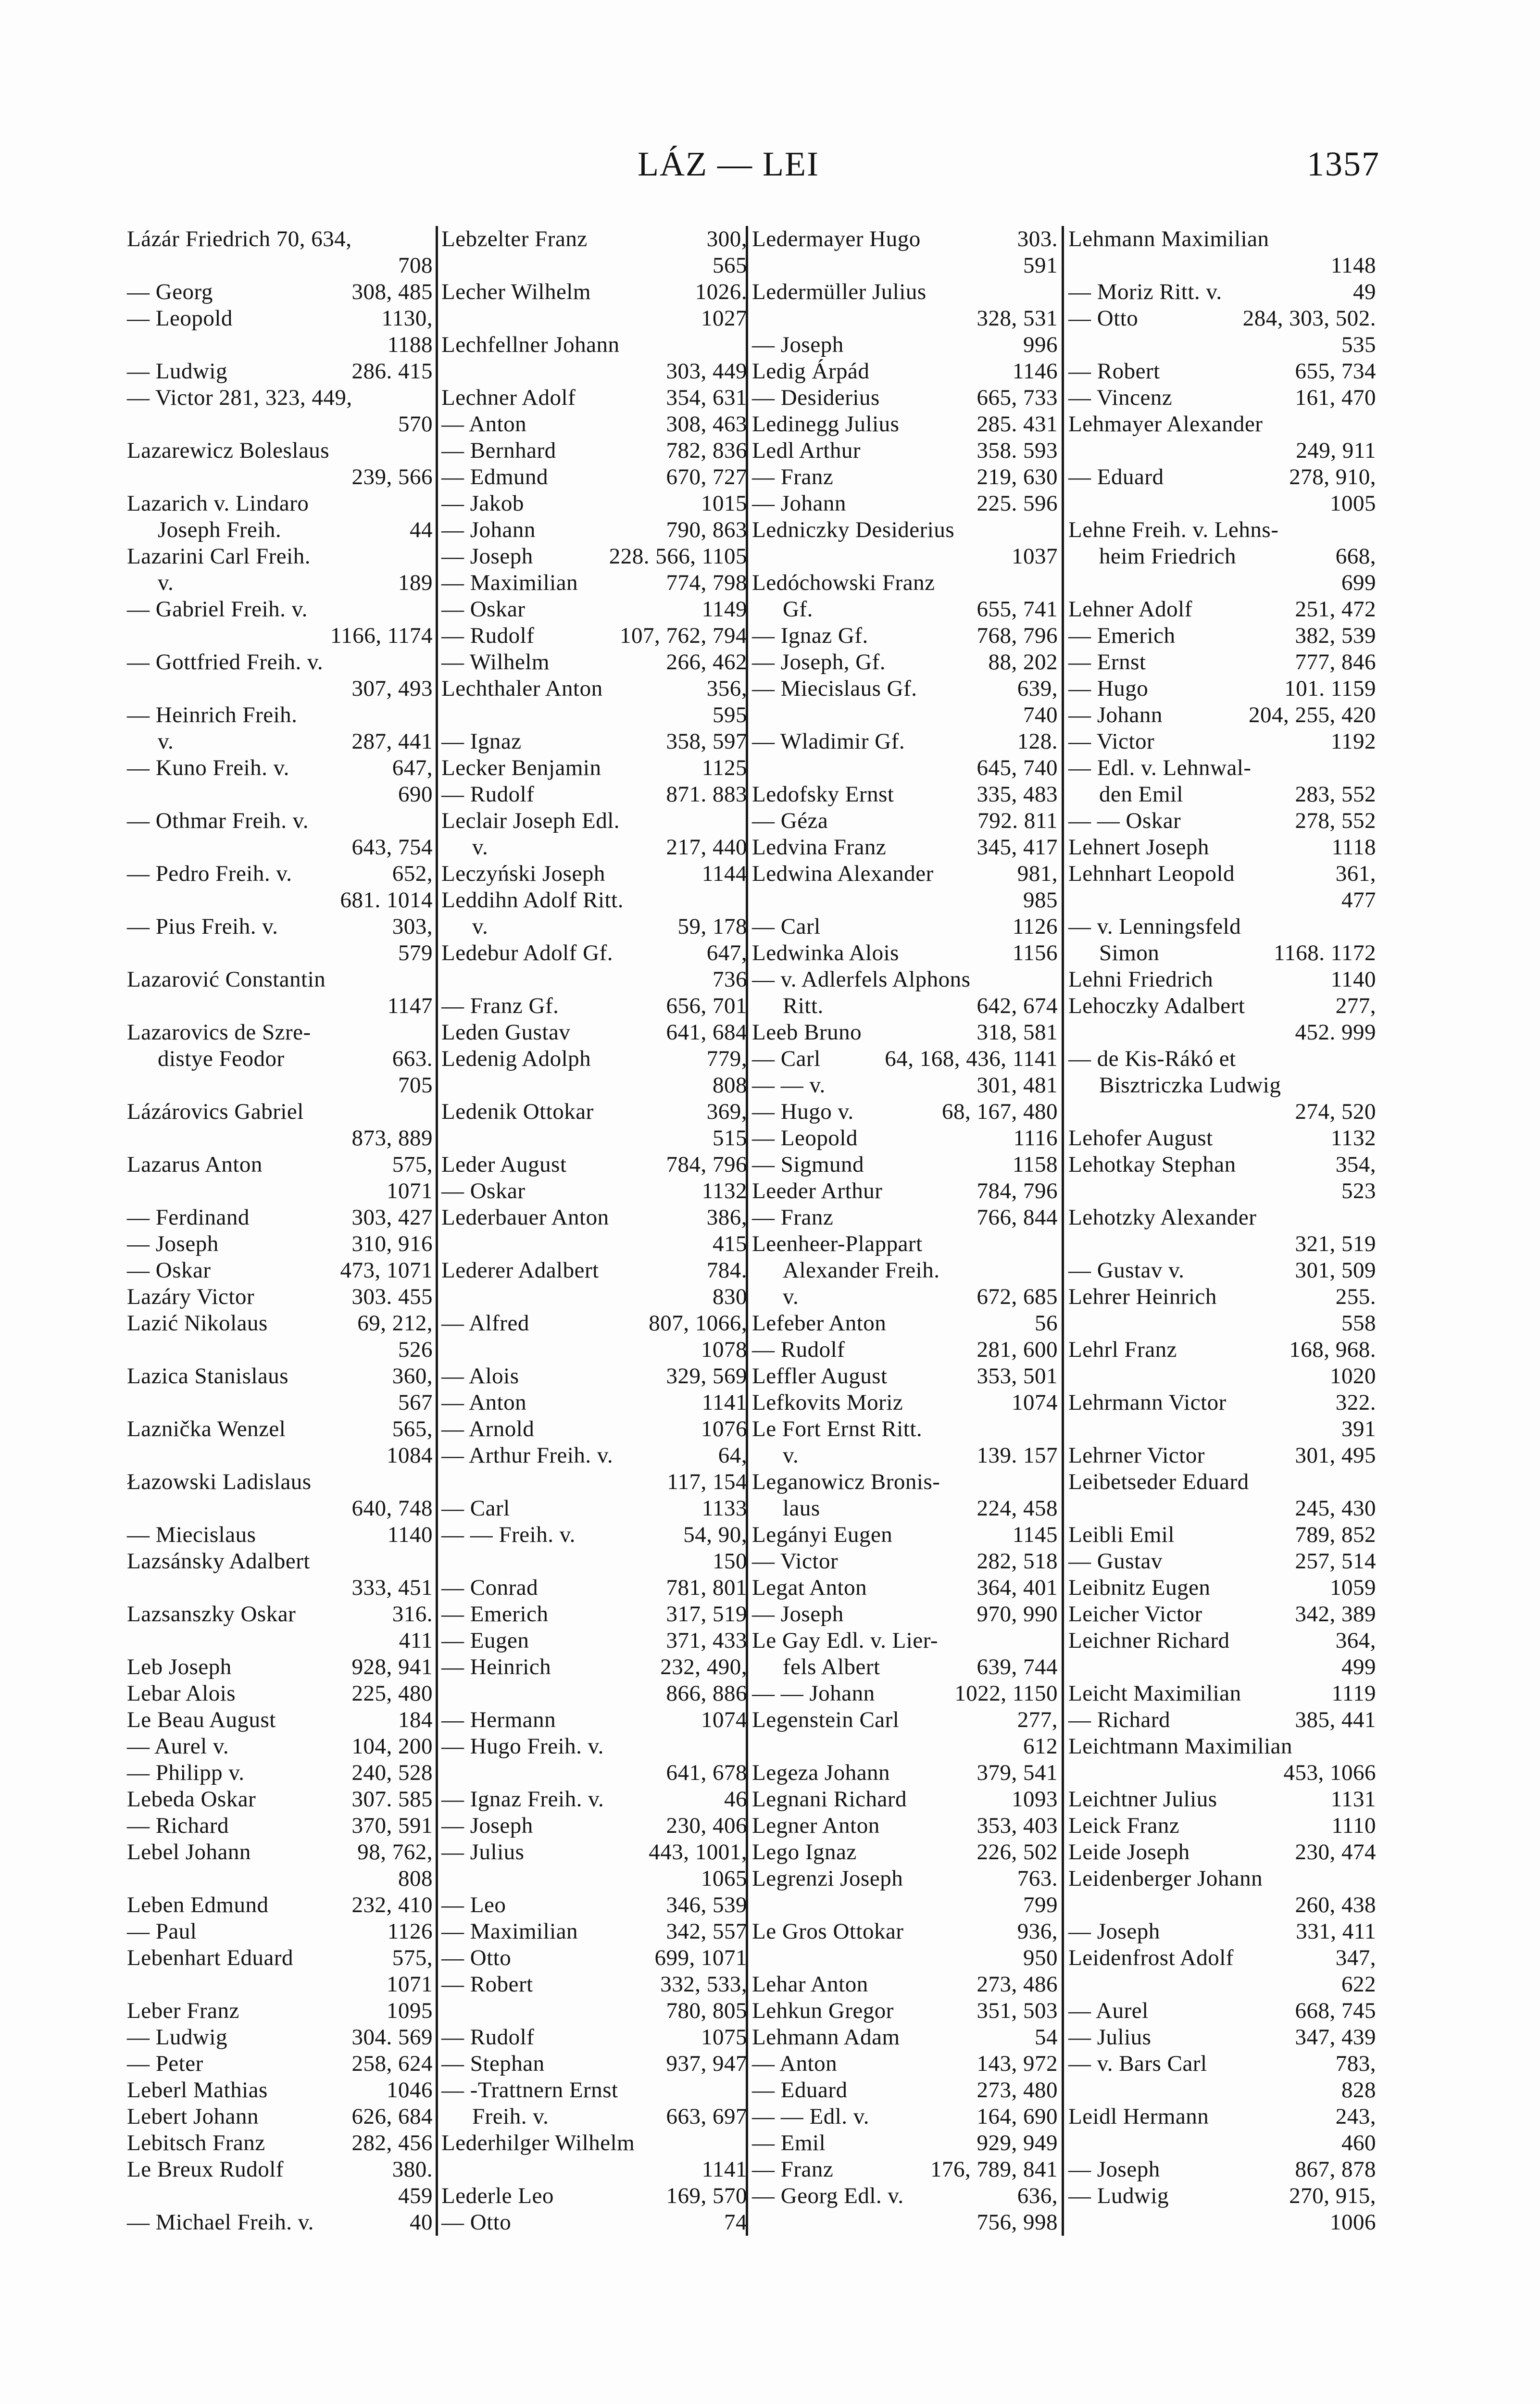 The height and width of the screenshot is (2404, 1540). I want to click on entry-name: Leclair Joseph Edl., so click(530, 820).